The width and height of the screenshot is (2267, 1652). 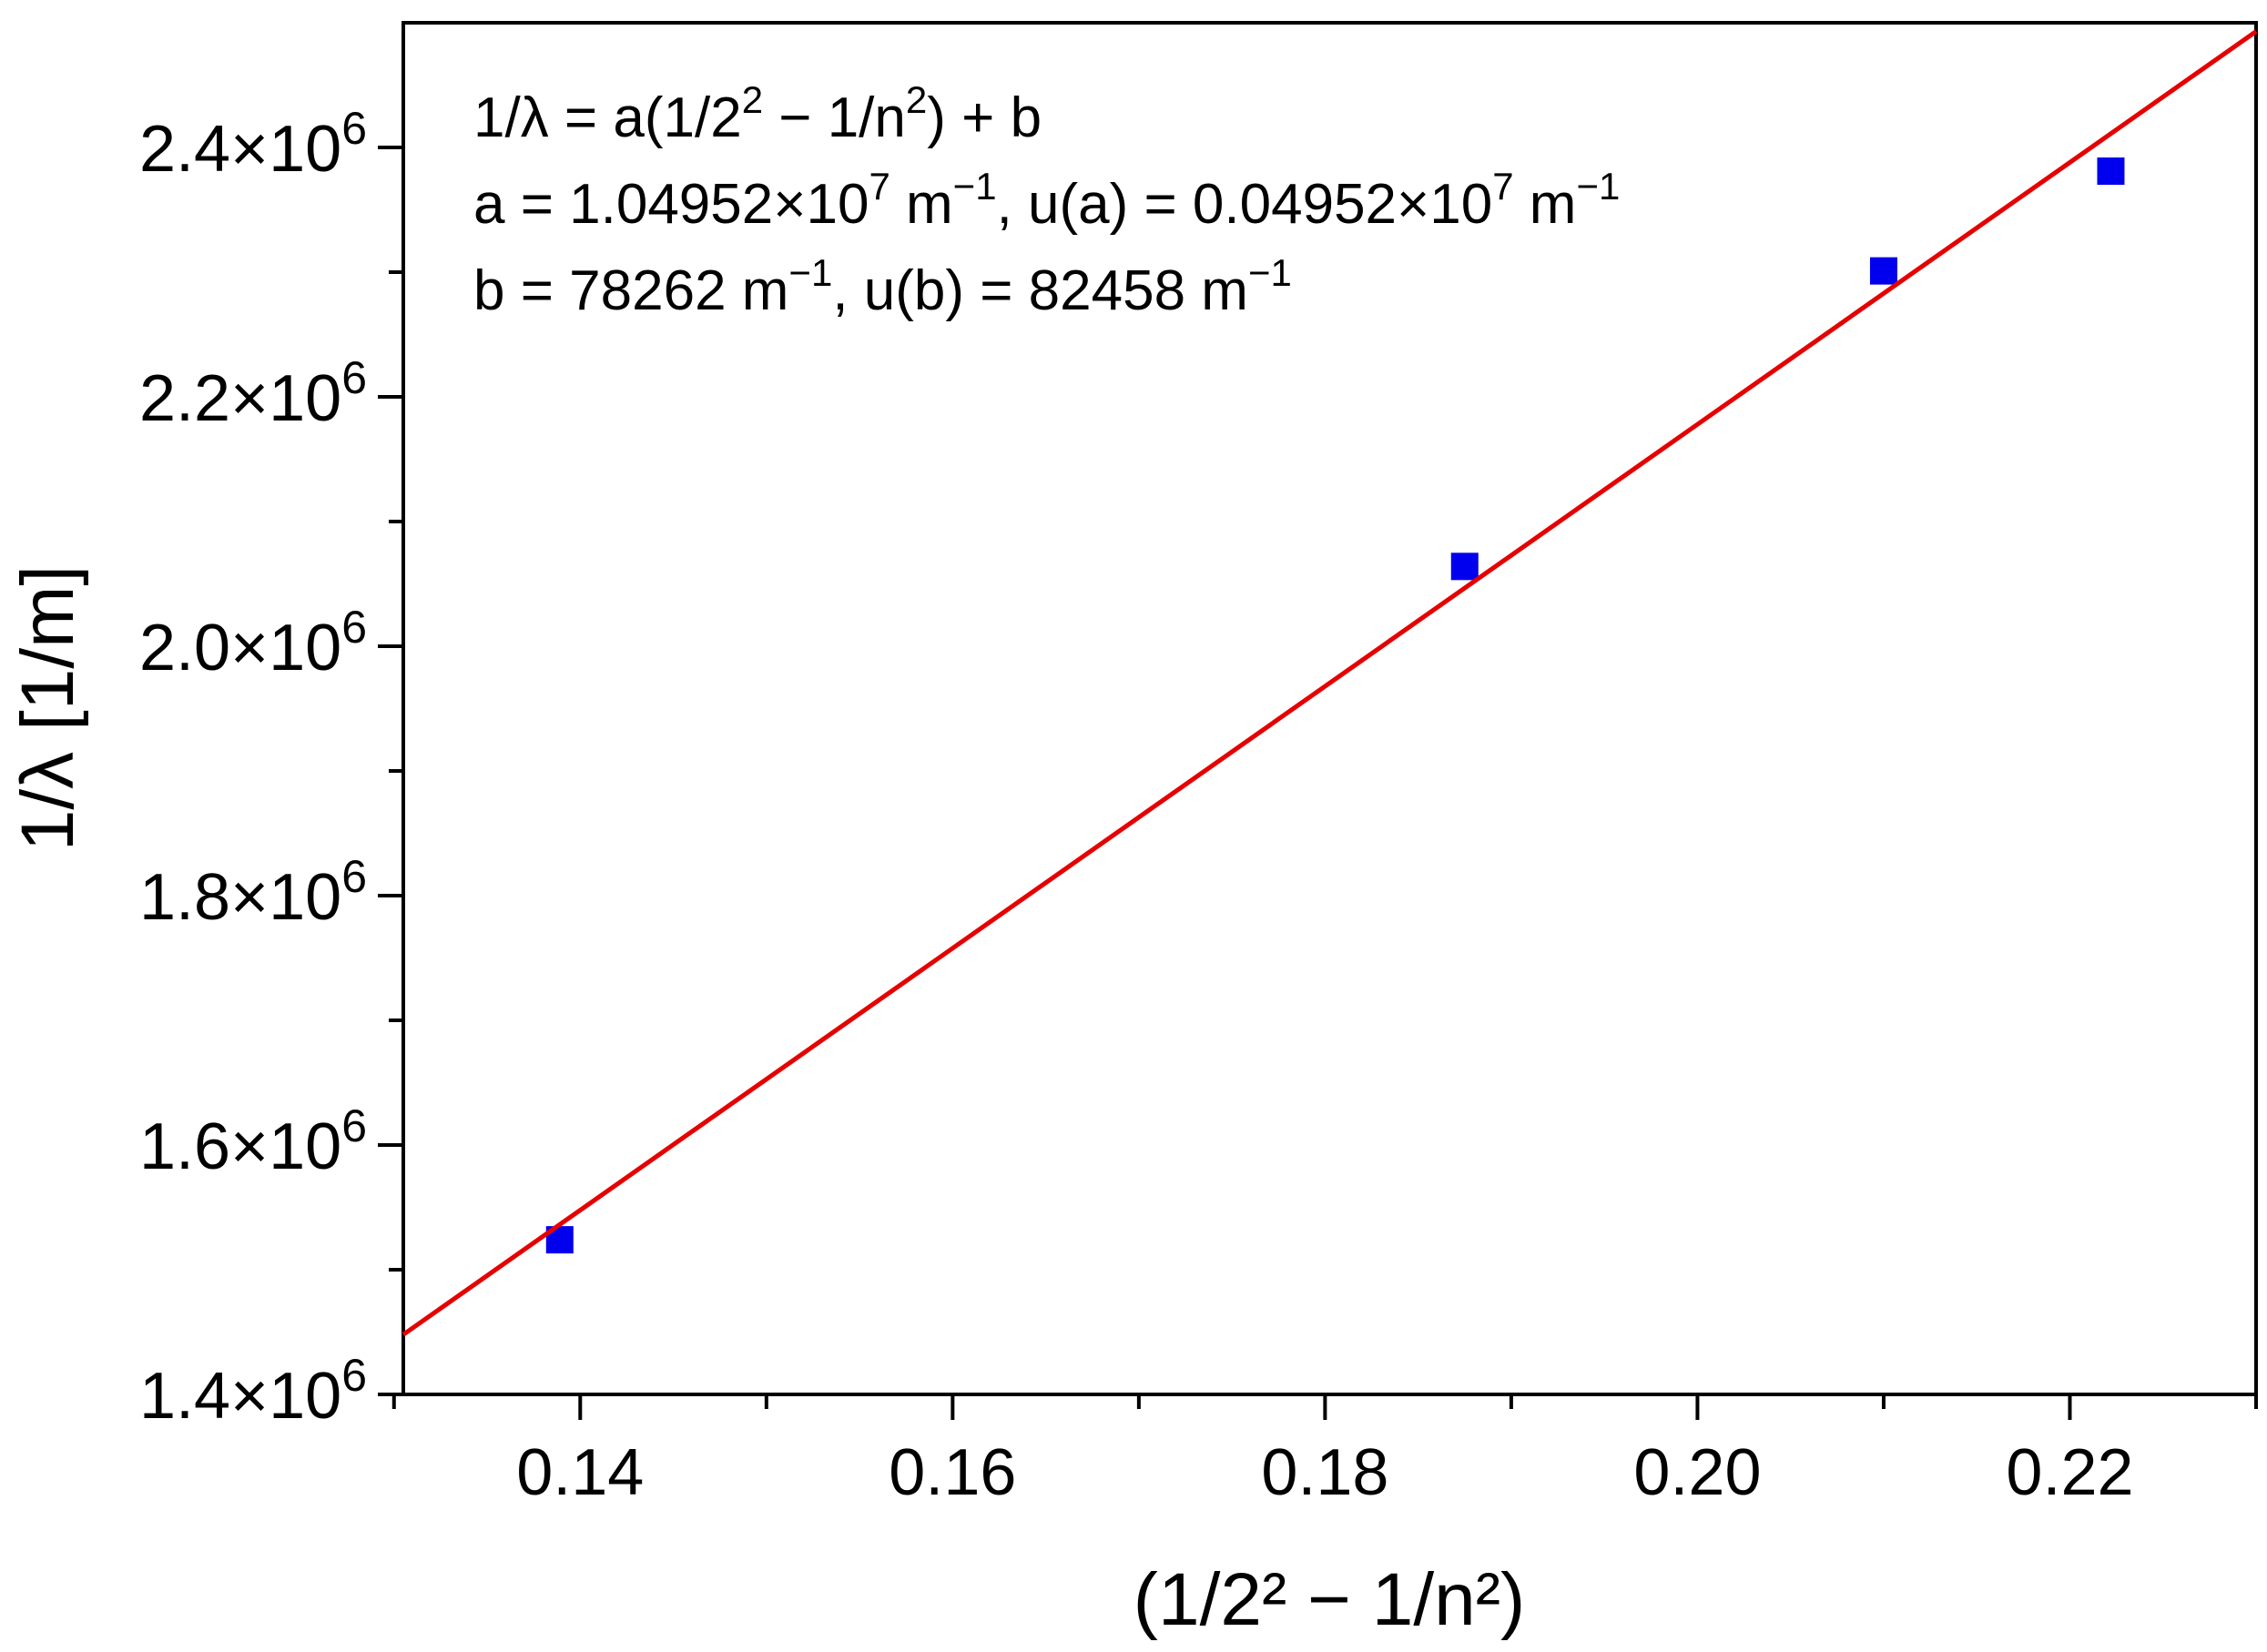 What do you see at coordinates (47, 708) in the screenshot?
I see `y-axis-title: 1/λ [1/m]` at bounding box center [47, 708].